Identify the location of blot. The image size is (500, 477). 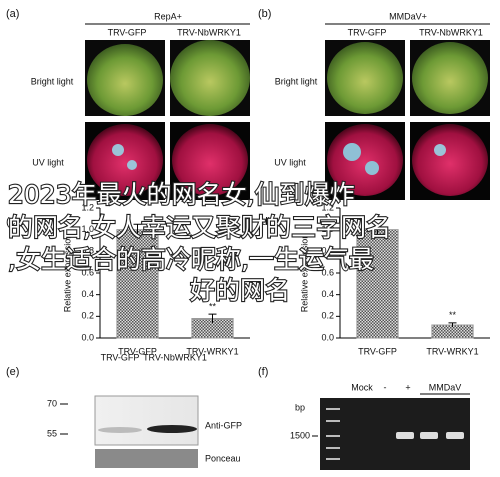
(146, 420).